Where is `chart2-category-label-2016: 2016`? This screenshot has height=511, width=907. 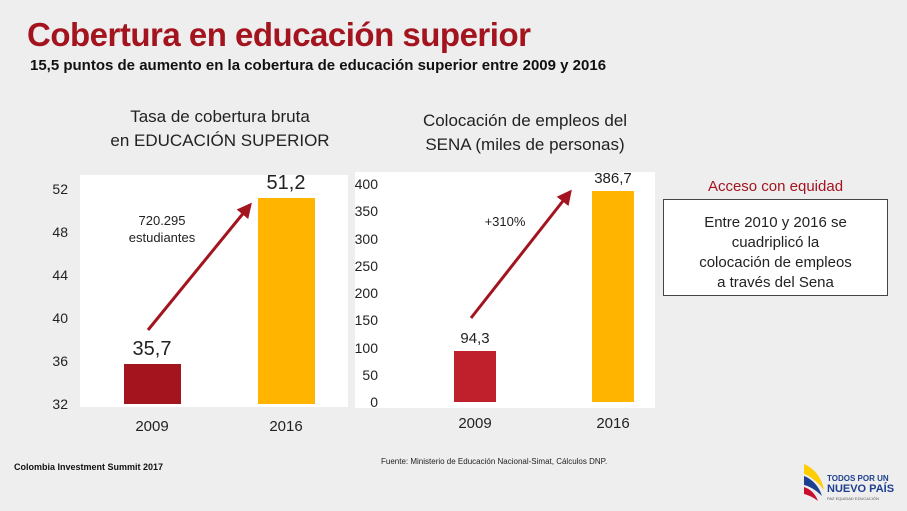 chart2-category-label-2016: 2016 is located at coordinates (613, 423).